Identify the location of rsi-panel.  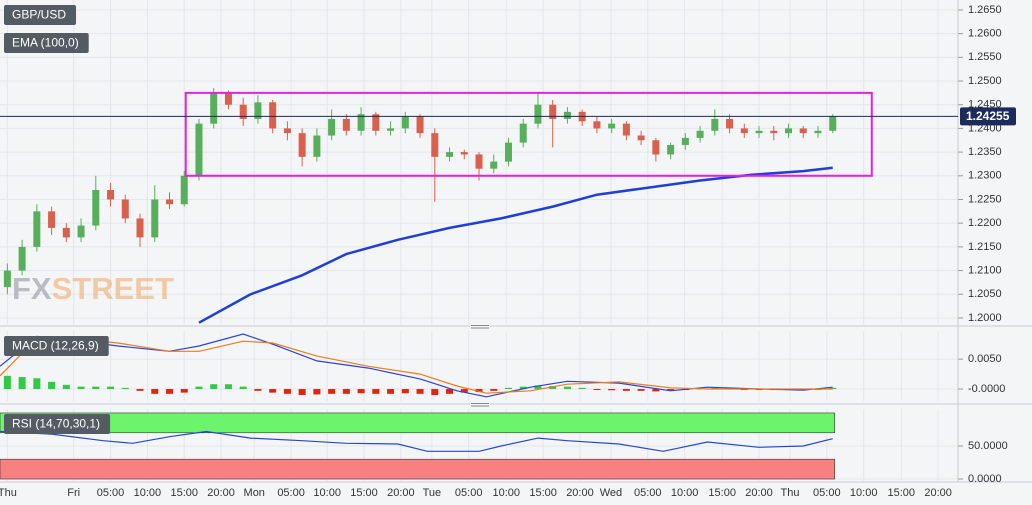
(418, 446).